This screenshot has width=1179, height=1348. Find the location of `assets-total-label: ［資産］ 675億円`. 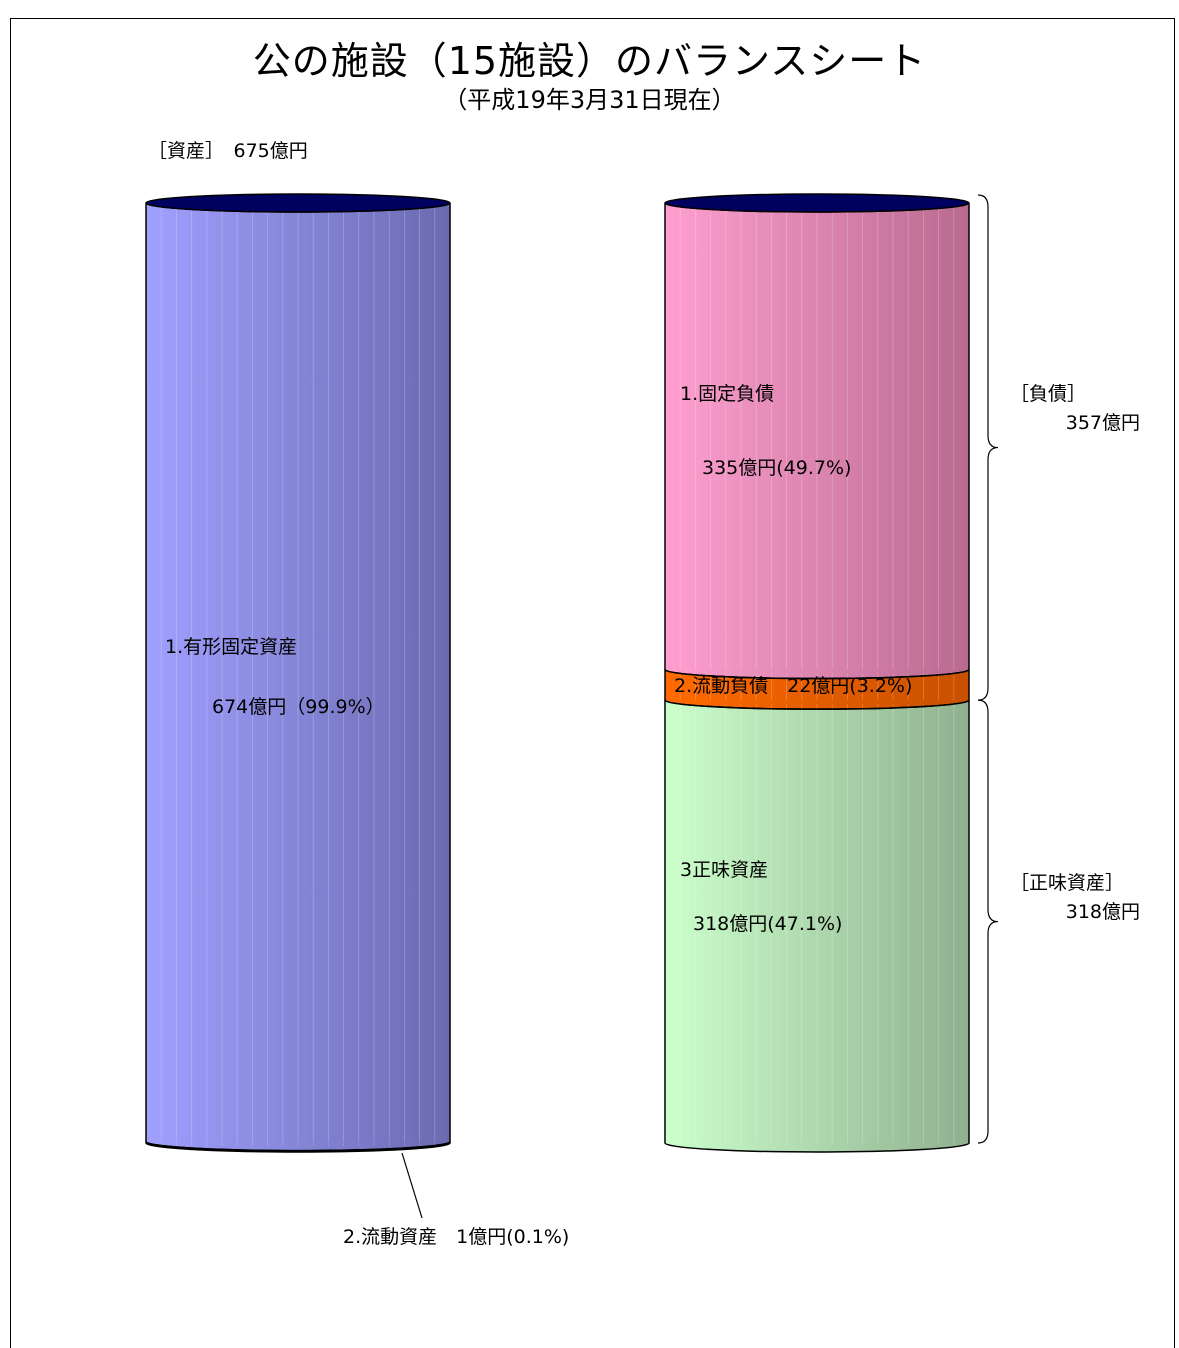

assets-total-label: ［資産］ 675億円 is located at coordinates (228, 151).